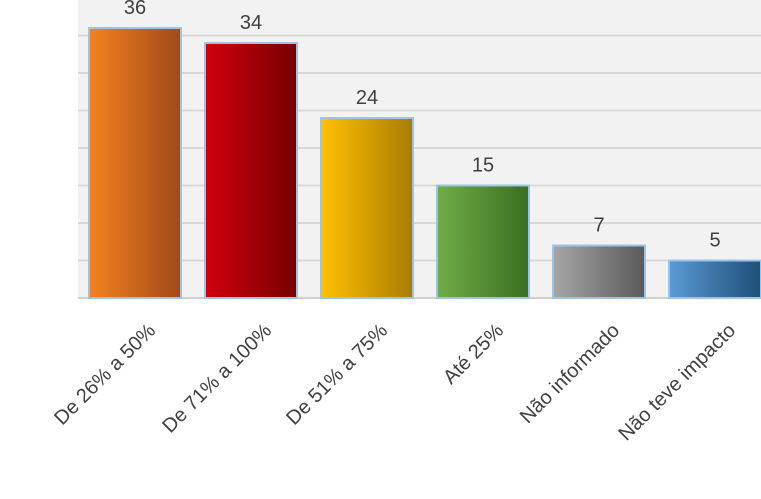 The image size is (761, 499). Describe the element at coordinates (483, 166) in the screenshot. I see `data-label-3: 15` at that location.